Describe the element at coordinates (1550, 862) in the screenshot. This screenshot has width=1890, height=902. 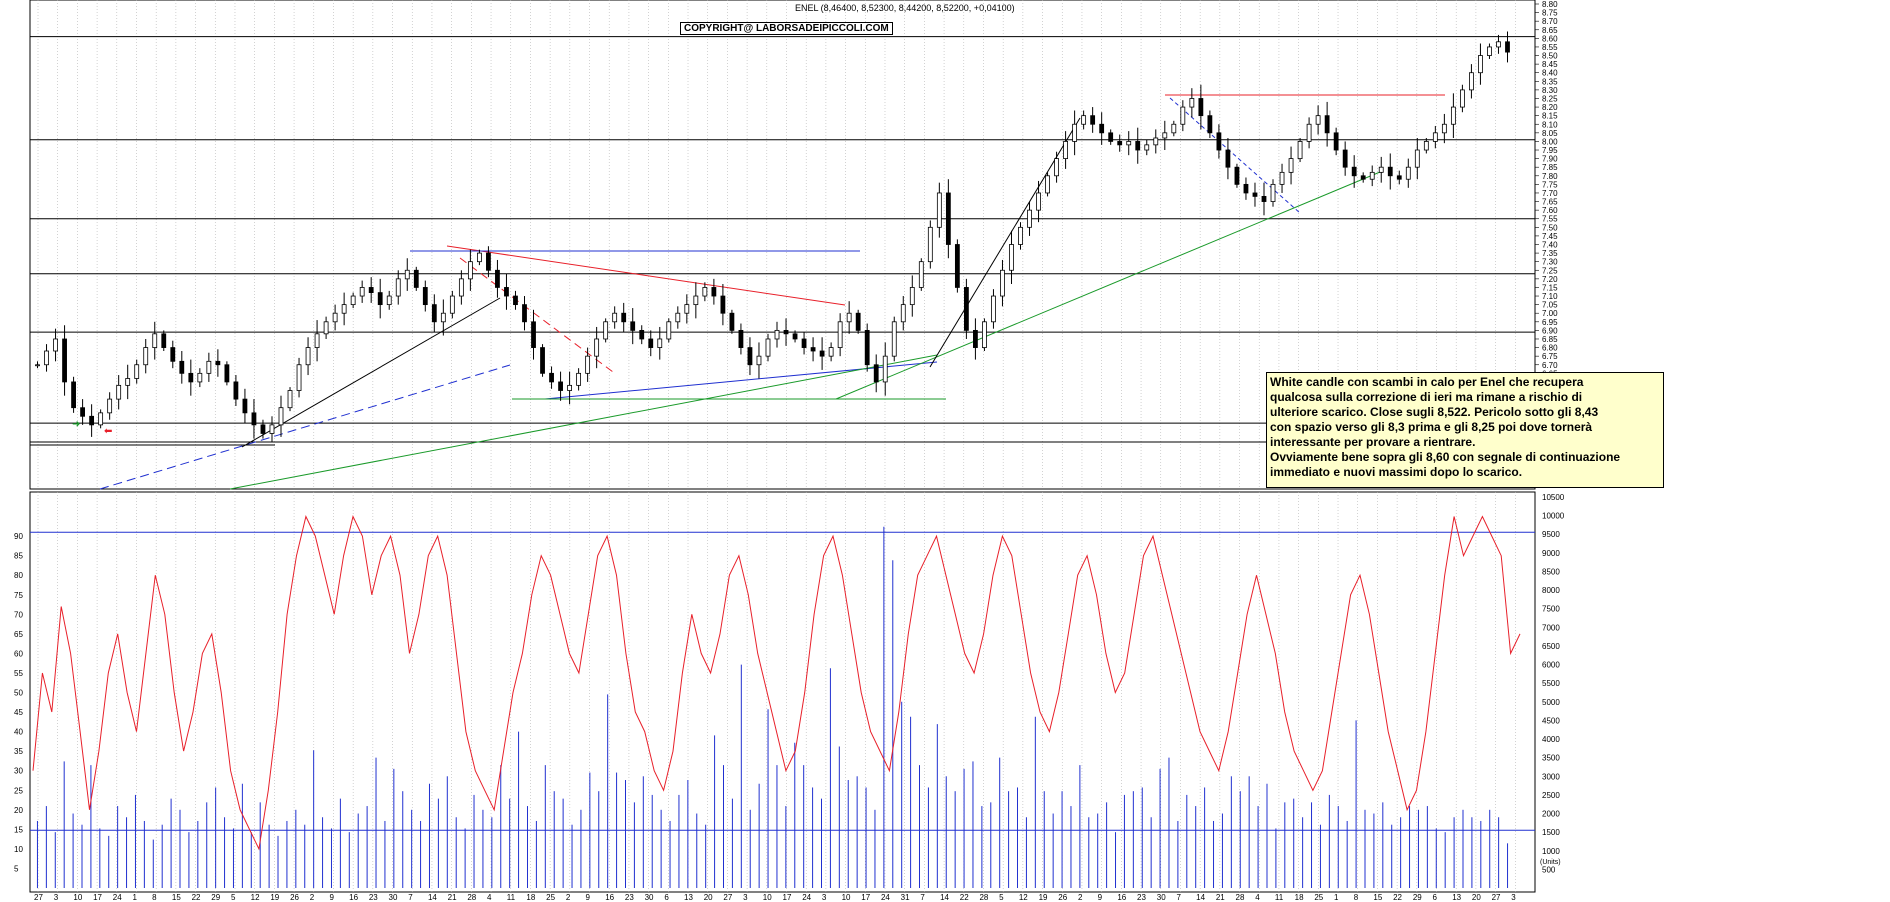
I see `volume-units-label: (Units)` at that location.